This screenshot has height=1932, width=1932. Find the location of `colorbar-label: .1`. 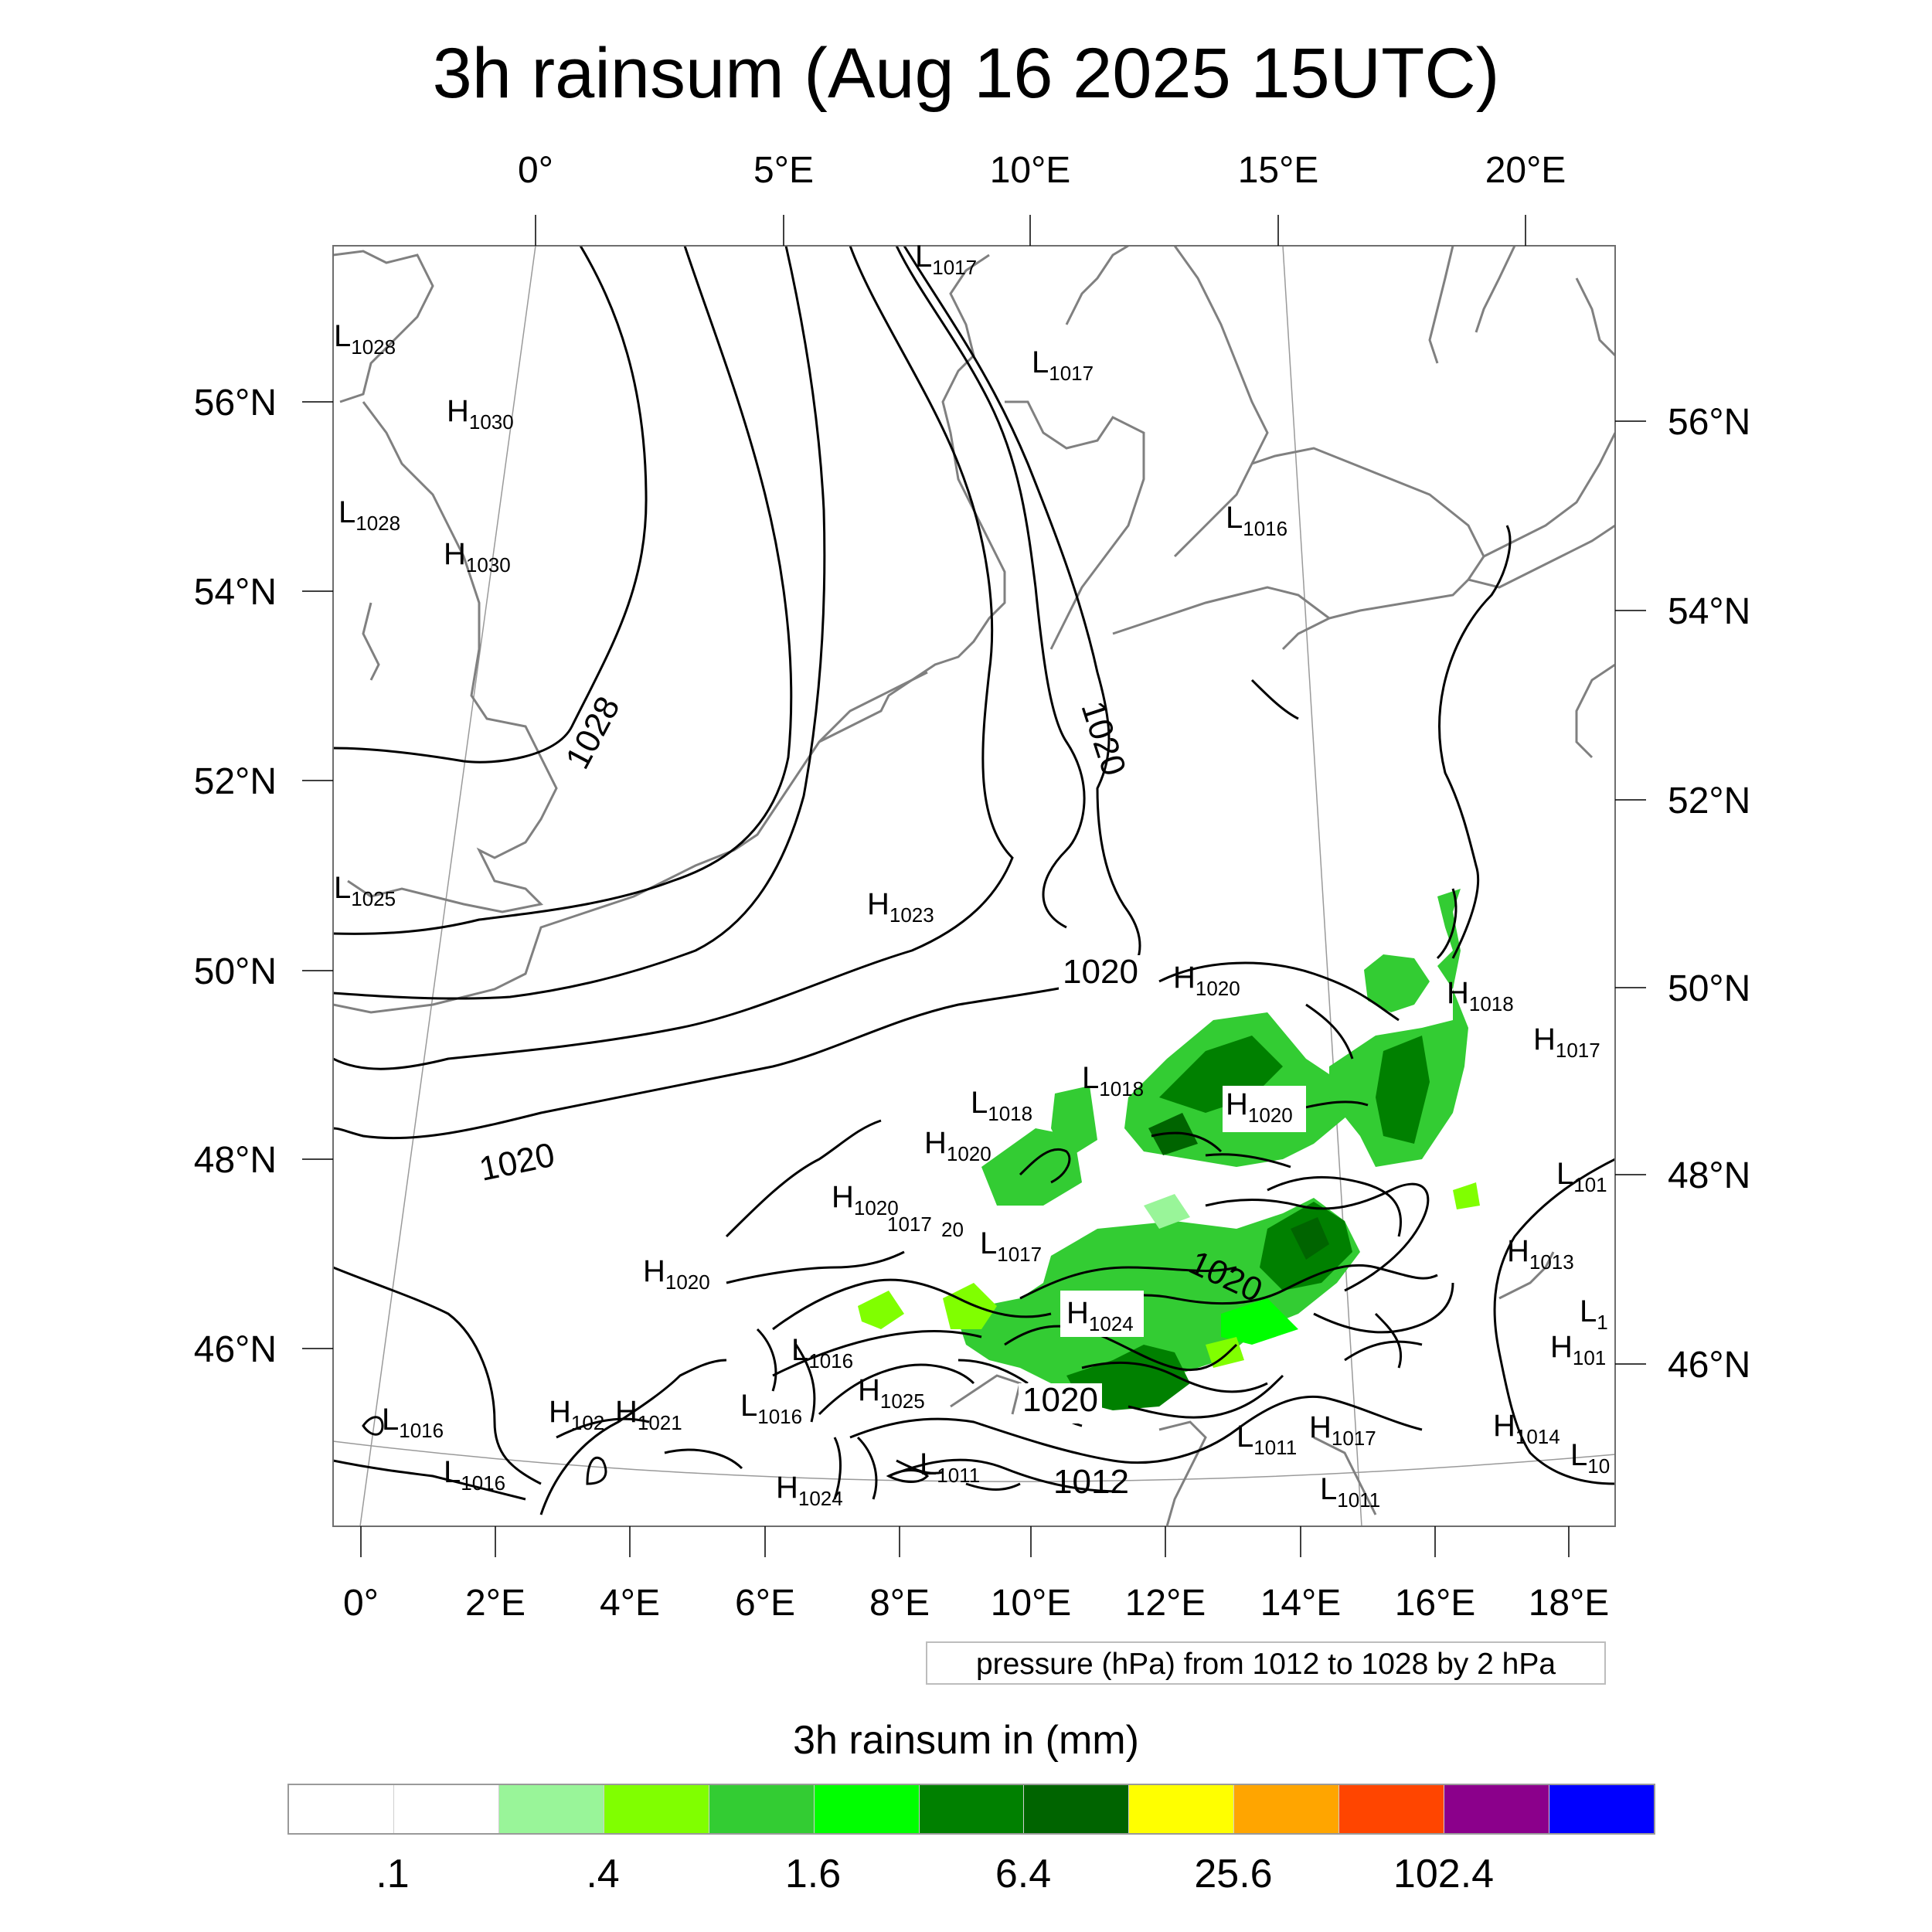

colorbar-label: .1 is located at coordinates (393, 1874).